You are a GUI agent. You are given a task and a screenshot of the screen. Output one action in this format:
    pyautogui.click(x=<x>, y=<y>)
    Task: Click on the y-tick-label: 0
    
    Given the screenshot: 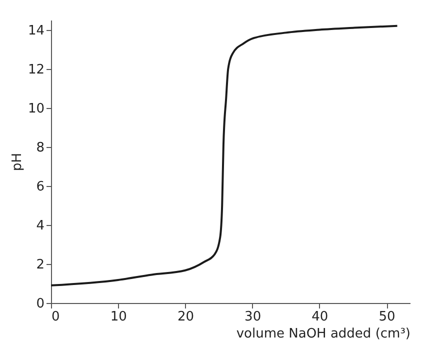 What is the action you would take?
    pyautogui.click(x=40, y=304)
    